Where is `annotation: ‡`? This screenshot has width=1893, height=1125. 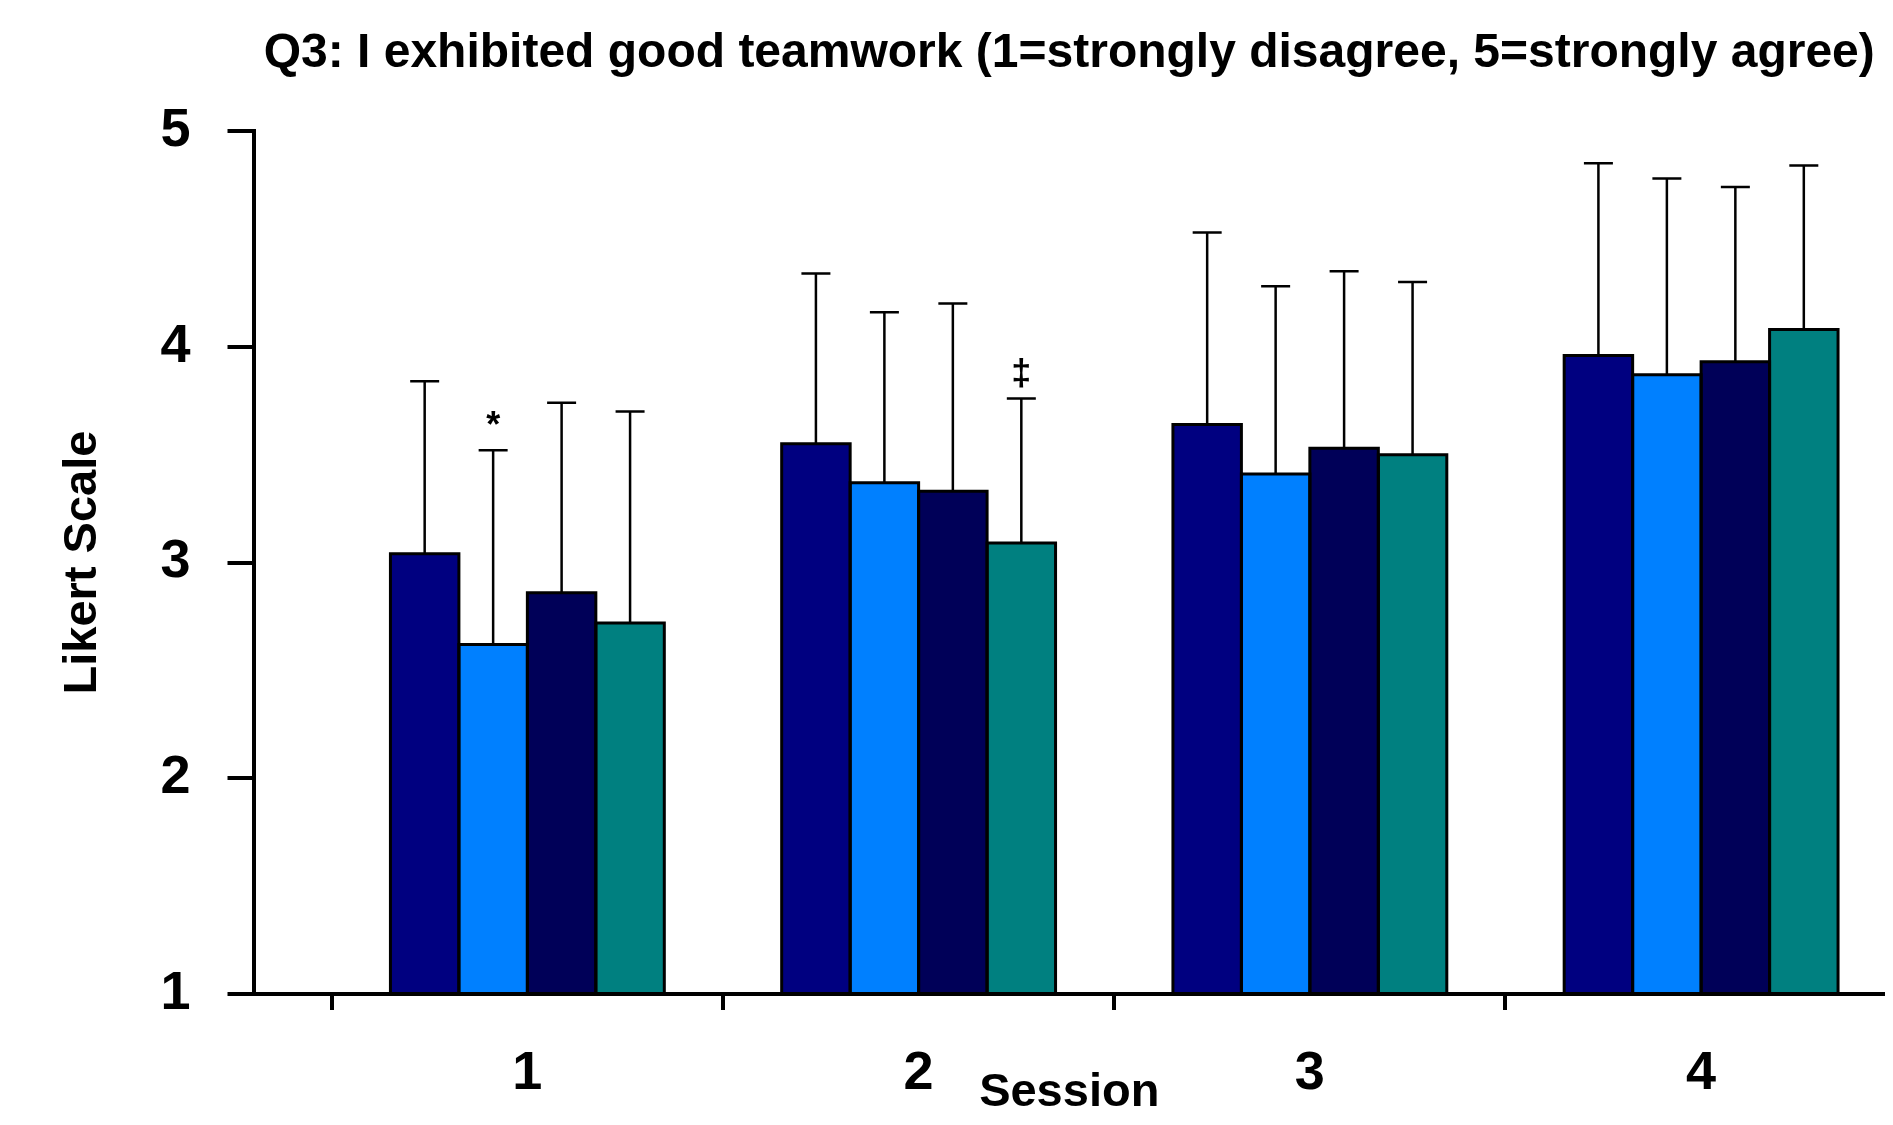 annotation: ‡ is located at coordinates (1021, 373).